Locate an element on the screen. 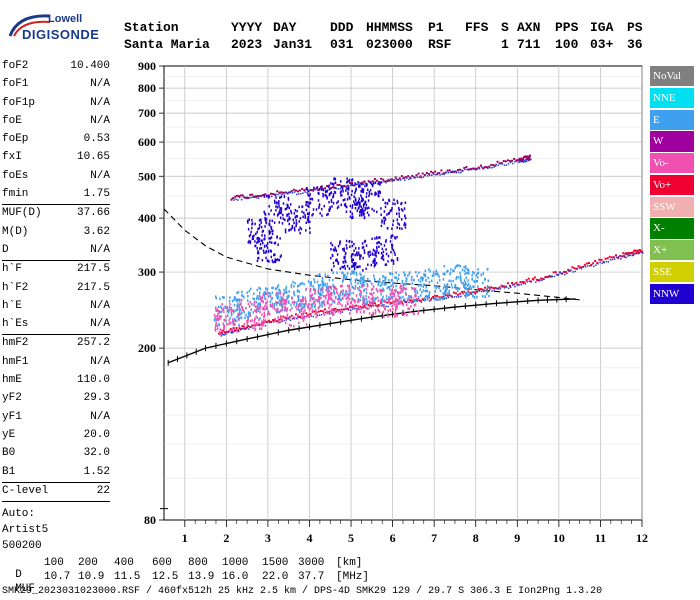 The image size is (700, 600). param-value: 3.62 is located at coordinates (96, 231).